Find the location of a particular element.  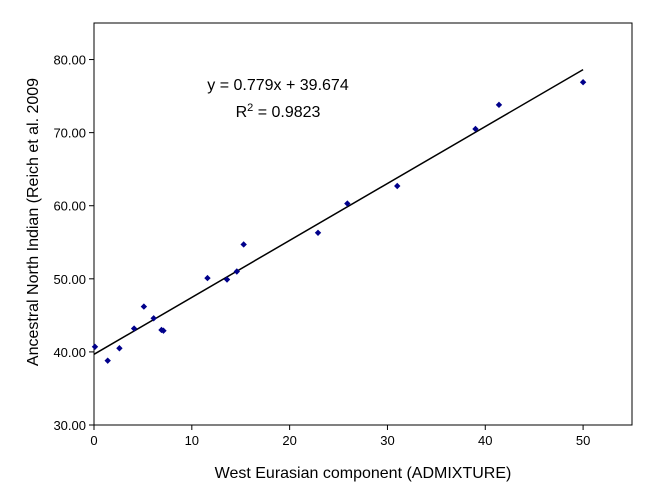

r-squared-label: R2 = 0.9823 is located at coordinates (278, 111).